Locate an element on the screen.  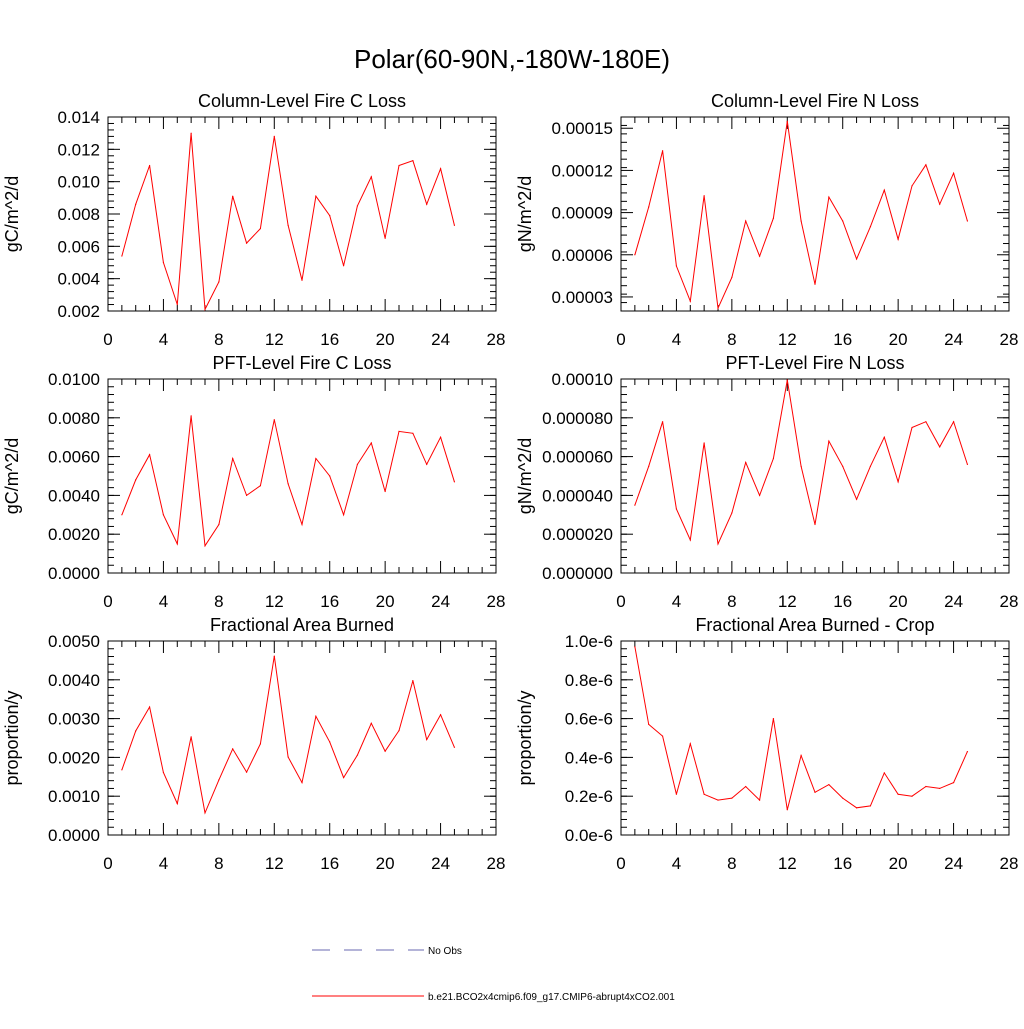
y-tick-label: 0.0e-6 is located at coordinates (589, 835).